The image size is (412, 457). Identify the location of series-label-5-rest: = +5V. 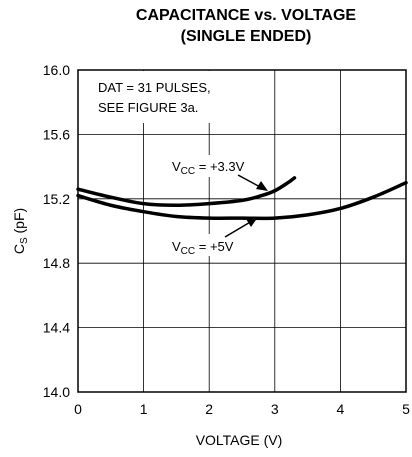
(214, 246).